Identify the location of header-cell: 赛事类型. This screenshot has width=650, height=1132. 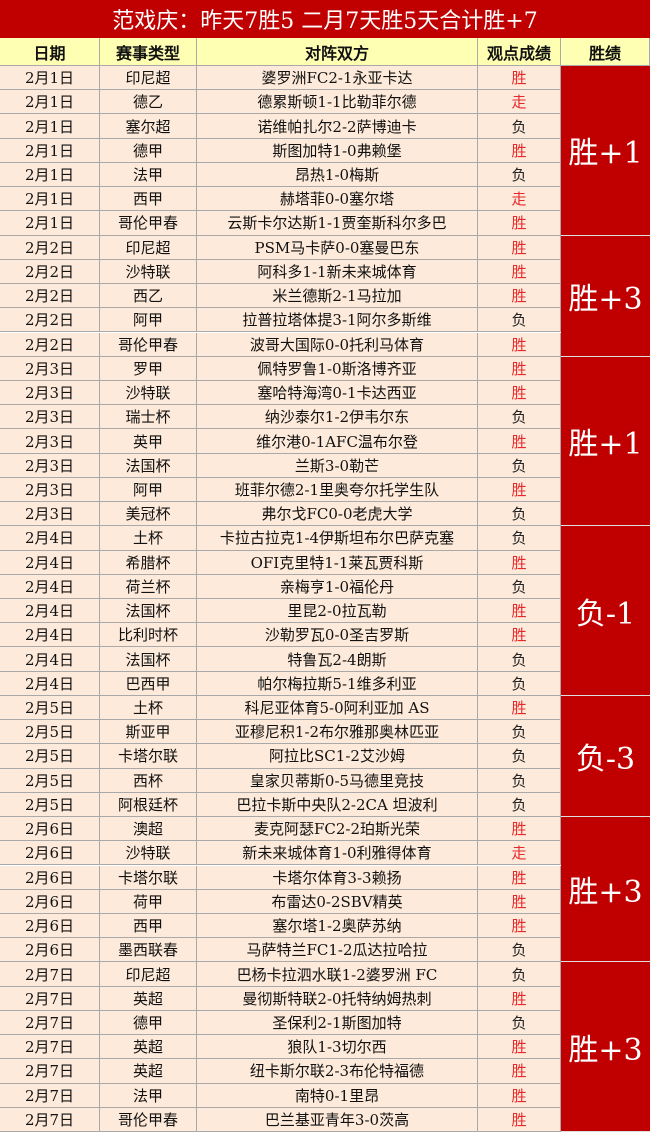
(148, 52).